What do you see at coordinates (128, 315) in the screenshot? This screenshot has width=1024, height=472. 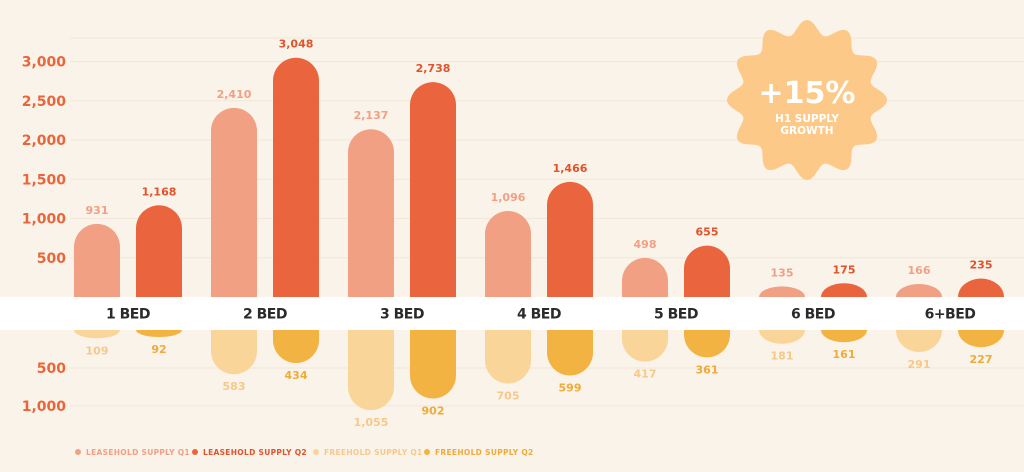 I see `category-label: 1 BED` at bounding box center [128, 315].